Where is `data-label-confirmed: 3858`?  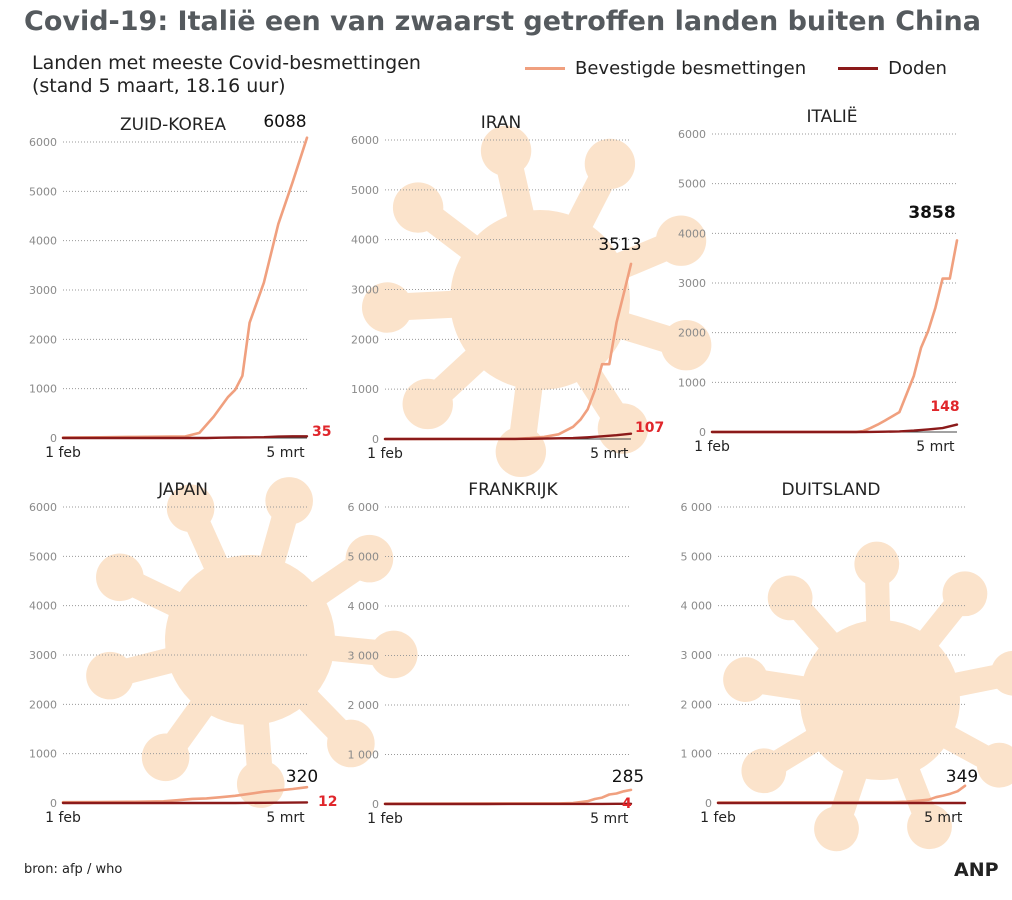
data-label-confirmed: 3858 is located at coordinates (931, 213).